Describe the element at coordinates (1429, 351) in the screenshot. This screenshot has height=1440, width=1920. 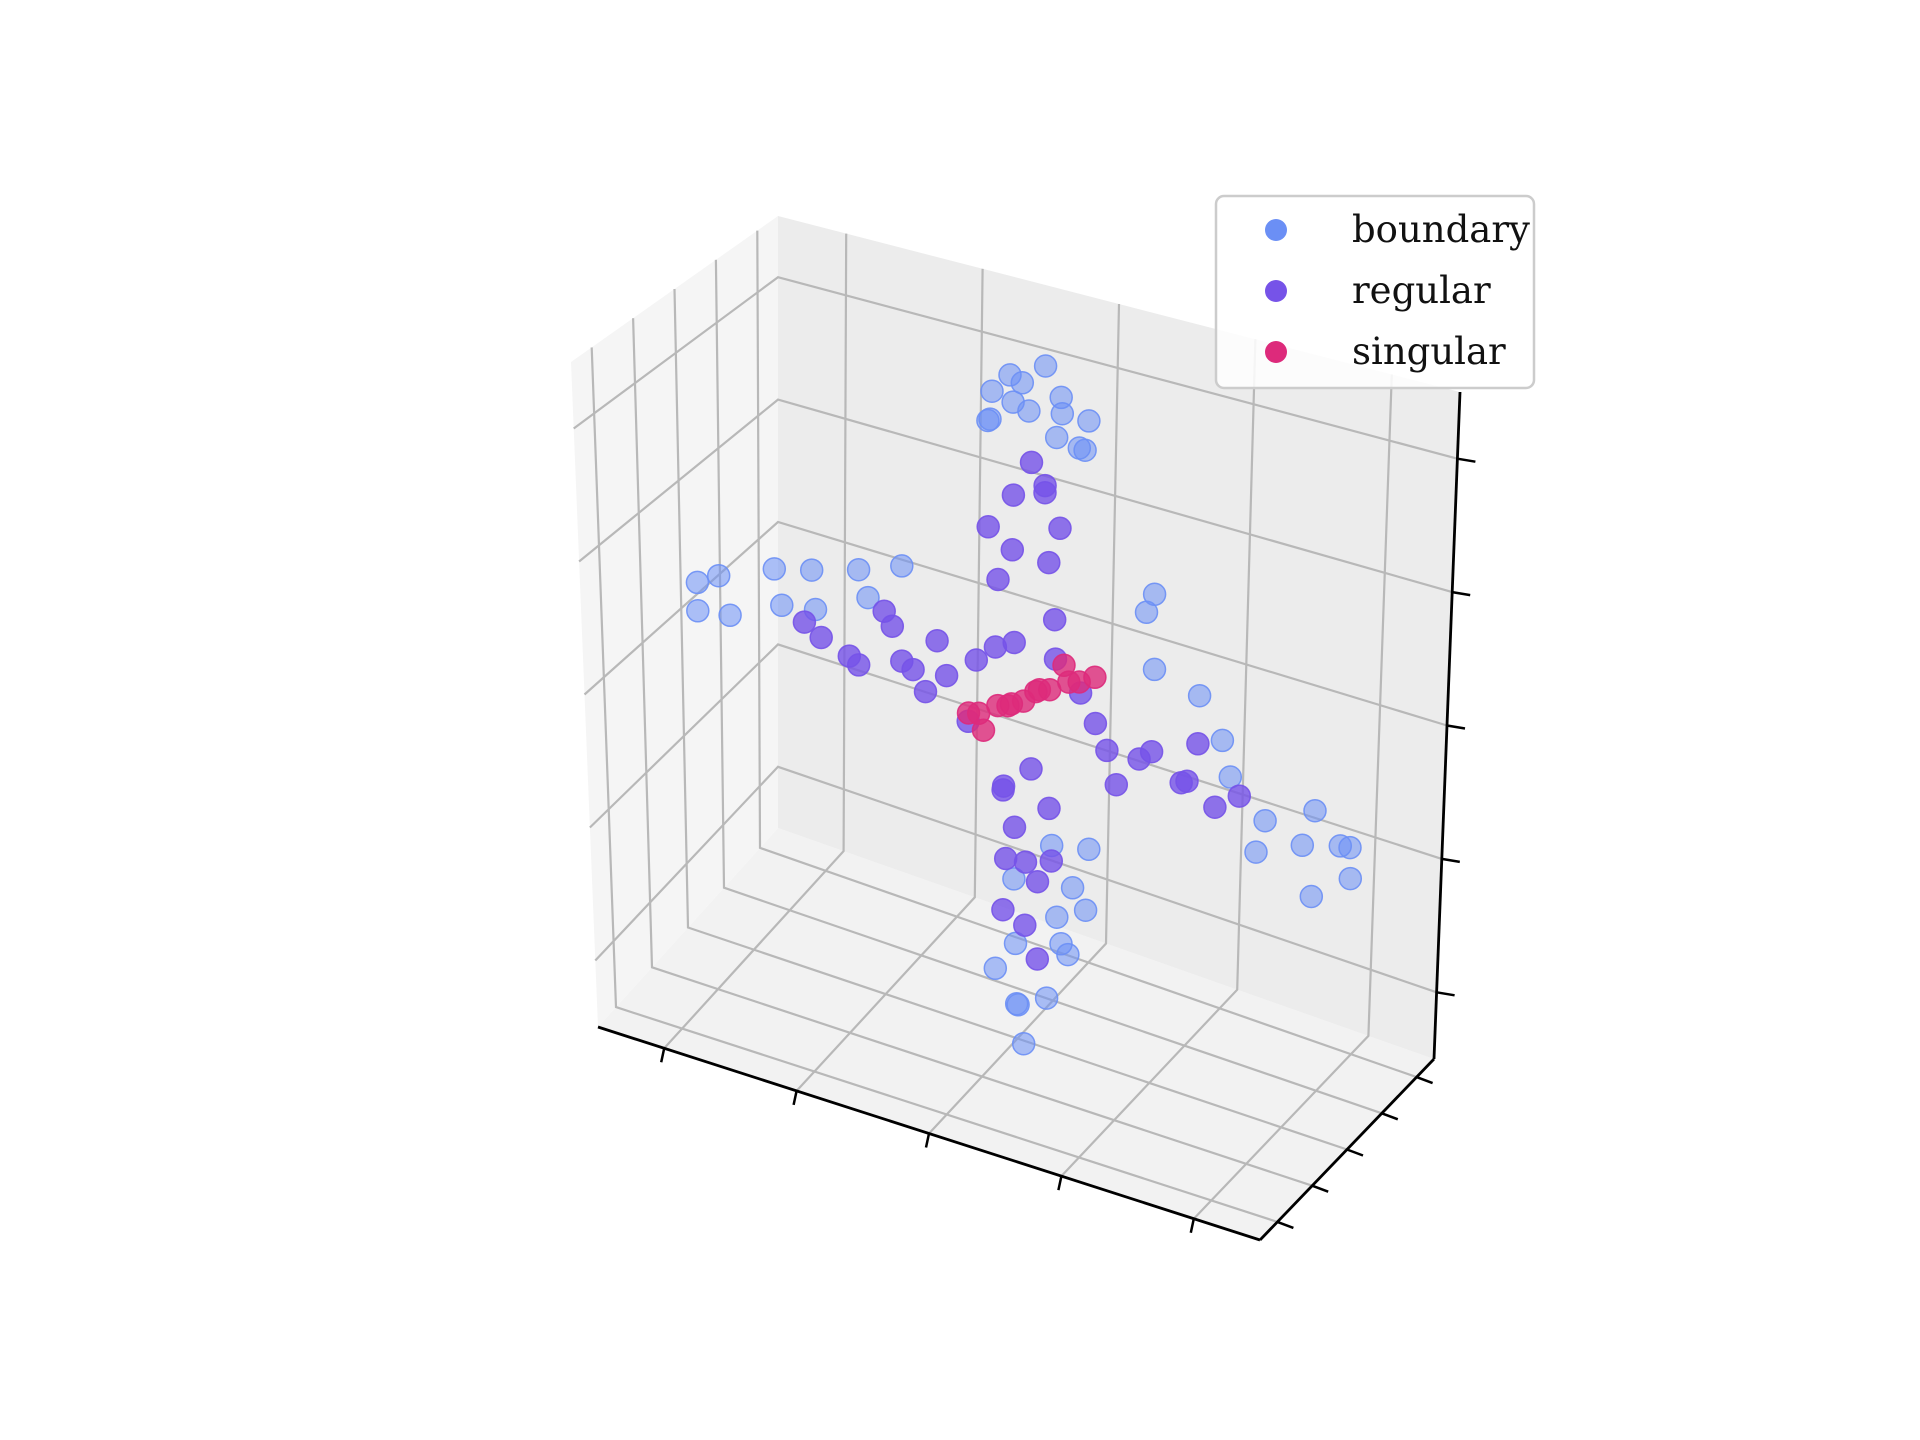
I see `legend-label-singular: singular` at that location.